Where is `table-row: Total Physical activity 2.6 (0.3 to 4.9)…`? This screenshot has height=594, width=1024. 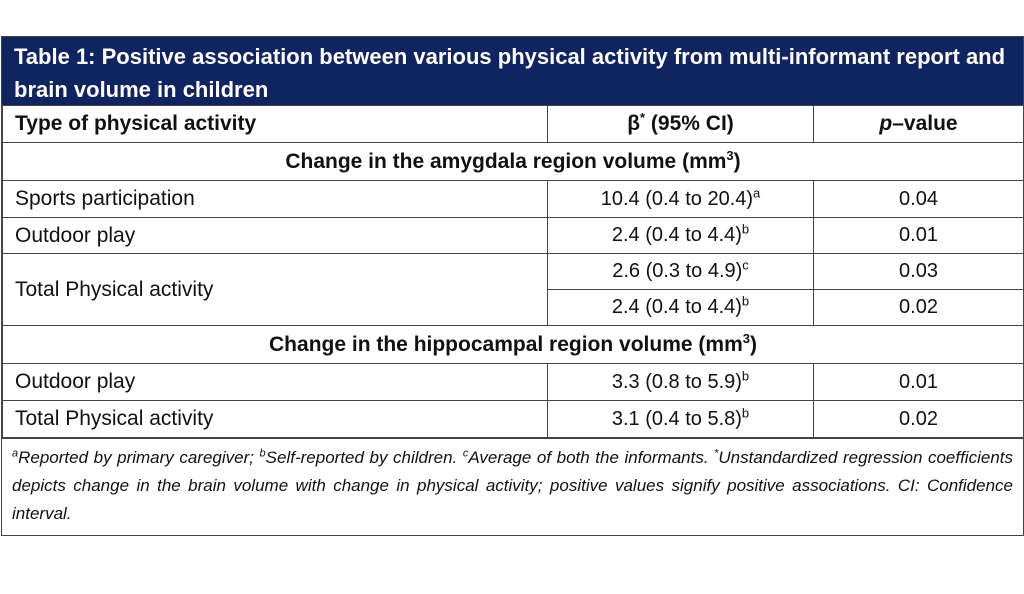
table-row: Total Physical activity 2.6 (0.3 to 4.9)… is located at coordinates (513, 289).